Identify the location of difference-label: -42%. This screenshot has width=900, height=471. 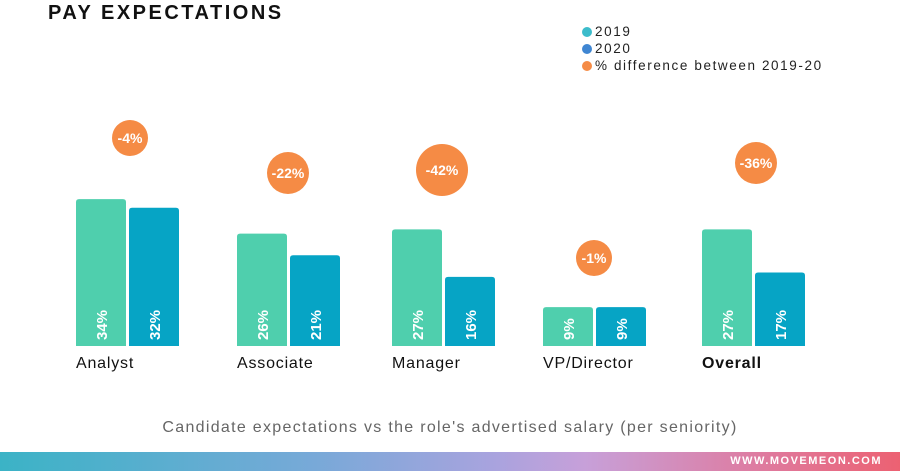
(442, 170).